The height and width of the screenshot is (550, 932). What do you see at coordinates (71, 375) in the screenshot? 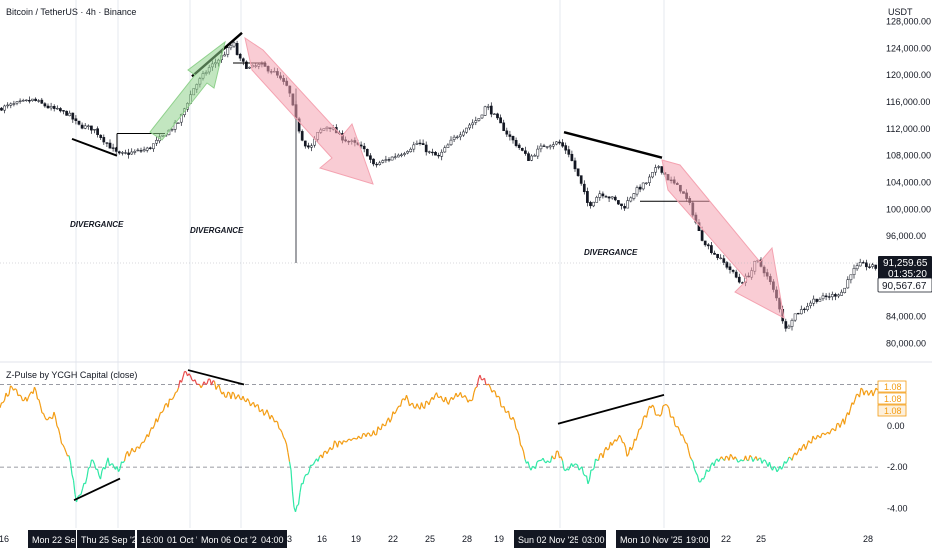
I see `indicator-title: Z-Pulse by YCGH Capital (close)` at bounding box center [71, 375].